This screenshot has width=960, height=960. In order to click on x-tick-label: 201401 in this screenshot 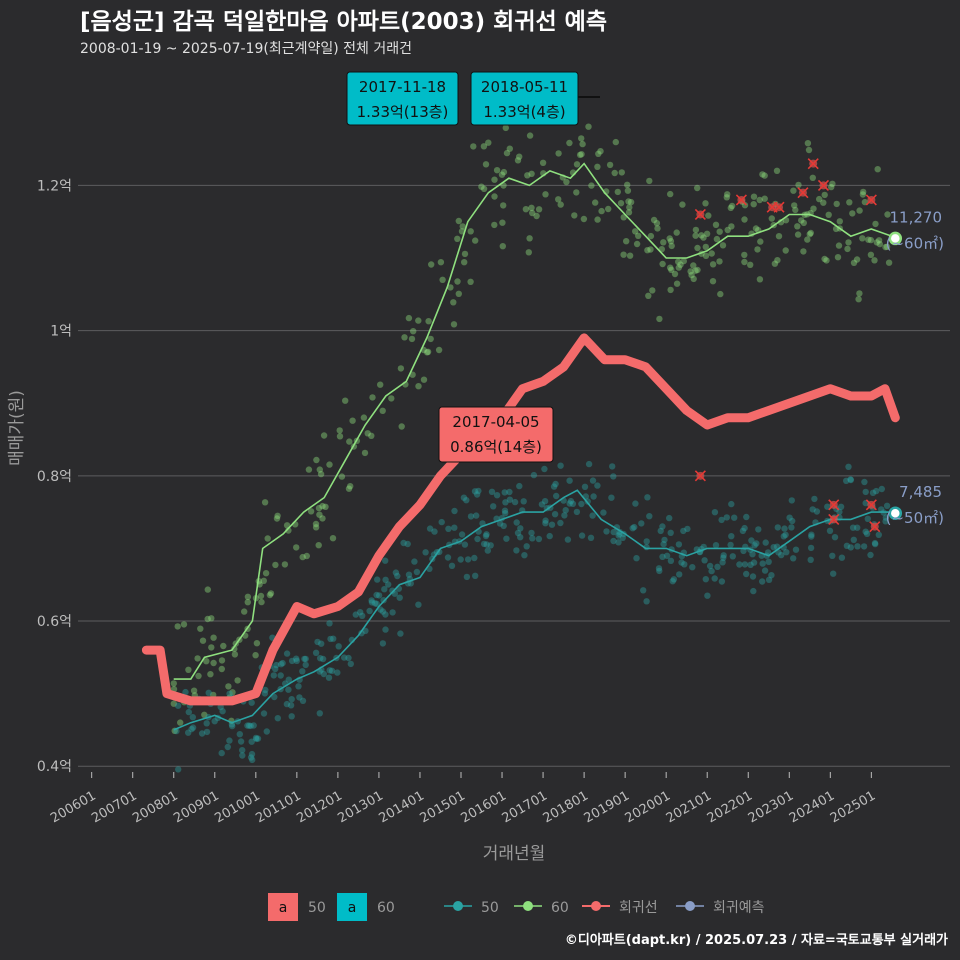, I will do `click(401, 807)`.